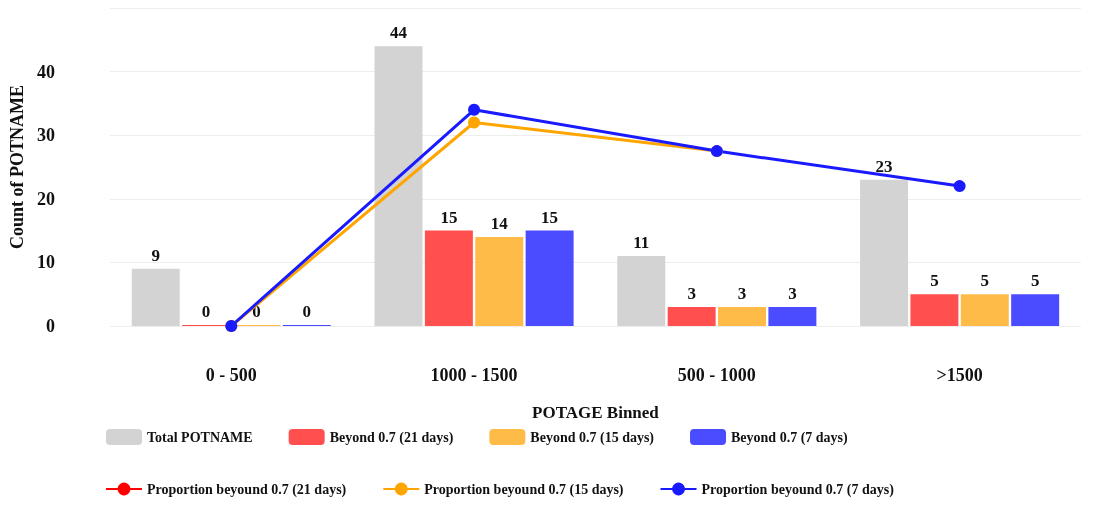 Image resolution: width=1111 pixels, height=526 pixels. Describe the element at coordinates (716, 375) in the screenshot. I see `x-tick-label: 500 - 1000` at that location.